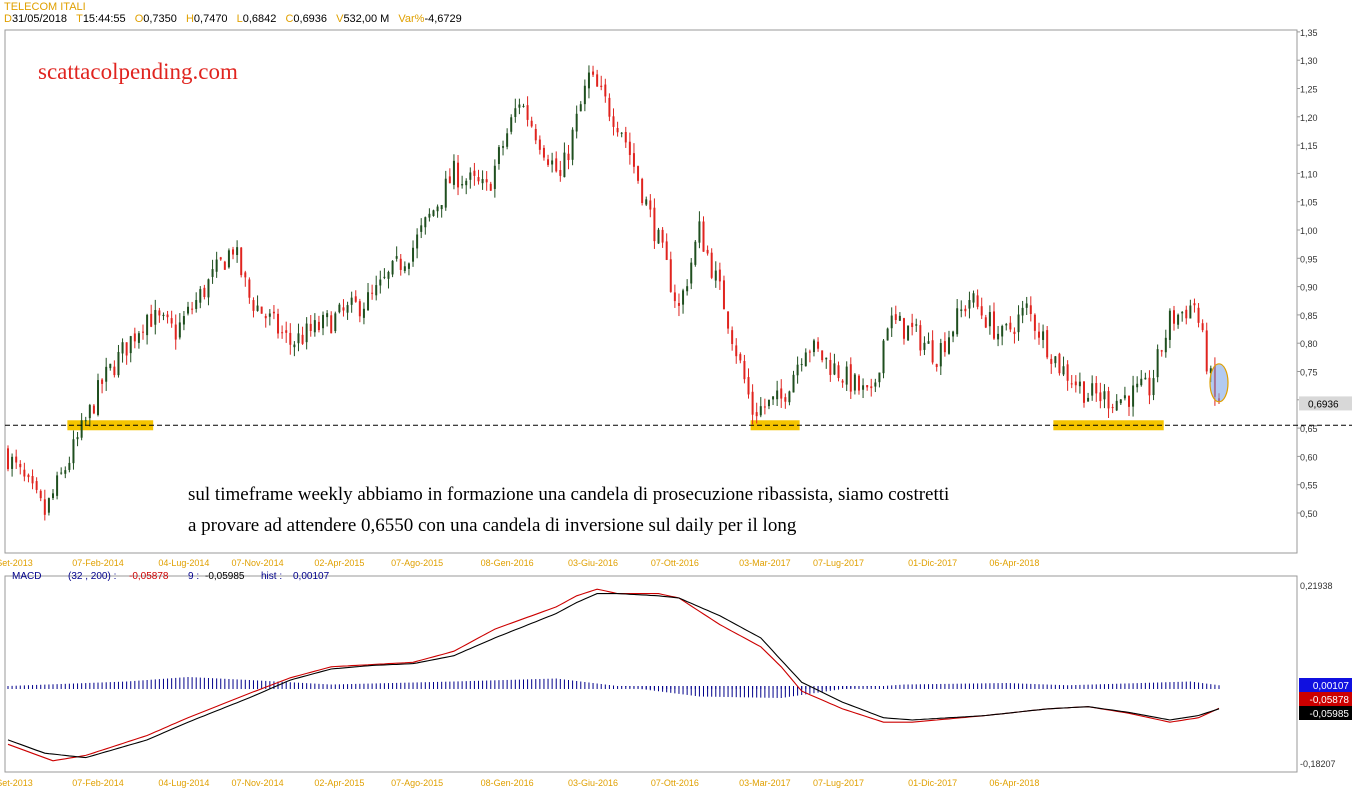 This screenshot has height=800, width=1352. Describe the element at coordinates (138, 71) in the screenshot. I see `watermark-text: scattacolpending.com` at that location.